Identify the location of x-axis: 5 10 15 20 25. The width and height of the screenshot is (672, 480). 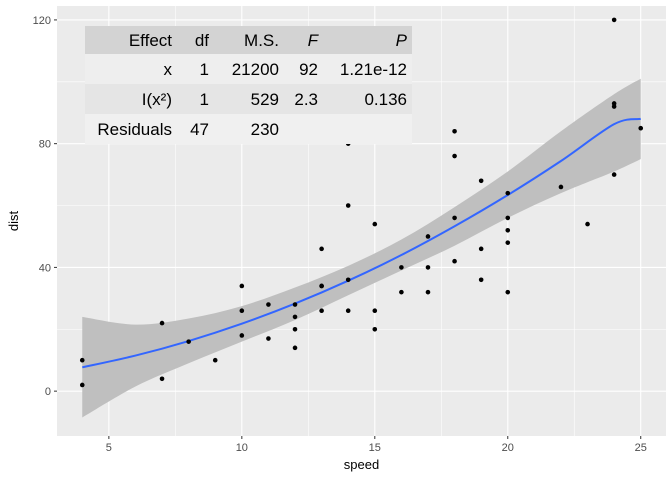
(376, 445).